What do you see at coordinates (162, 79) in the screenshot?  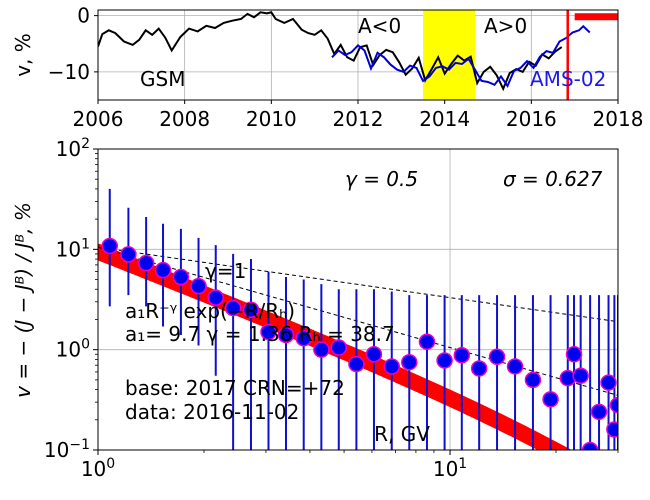 I see `annotation-gsm: GSM` at bounding box center [162, 79].